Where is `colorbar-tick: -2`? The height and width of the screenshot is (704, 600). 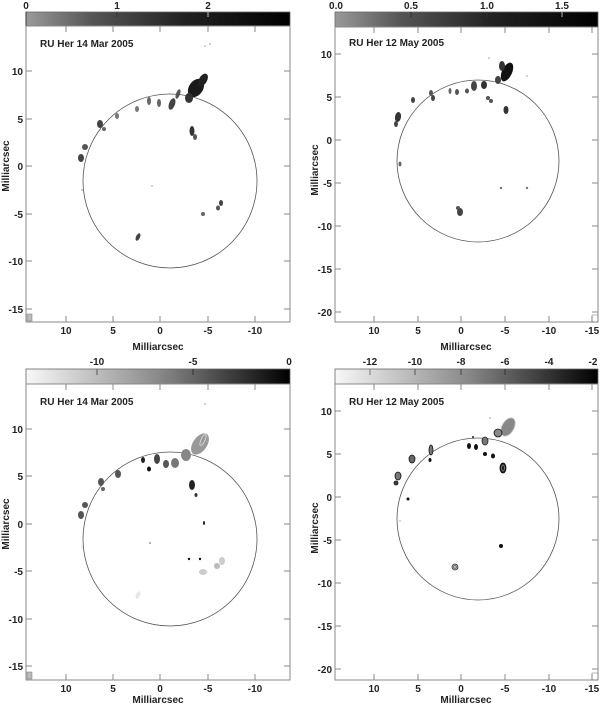 colorbar-tick: -2 is located at coordinates (593, 362).